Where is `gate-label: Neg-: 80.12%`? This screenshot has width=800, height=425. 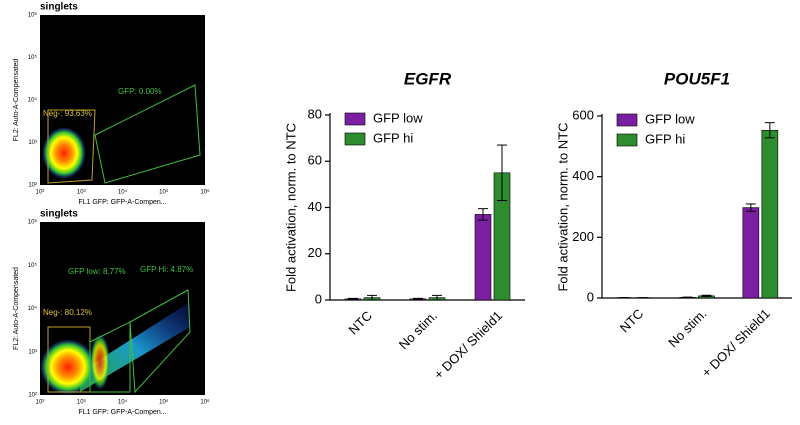
gate-label: Neg-: 80.12% is located at coordinates (67, 312).